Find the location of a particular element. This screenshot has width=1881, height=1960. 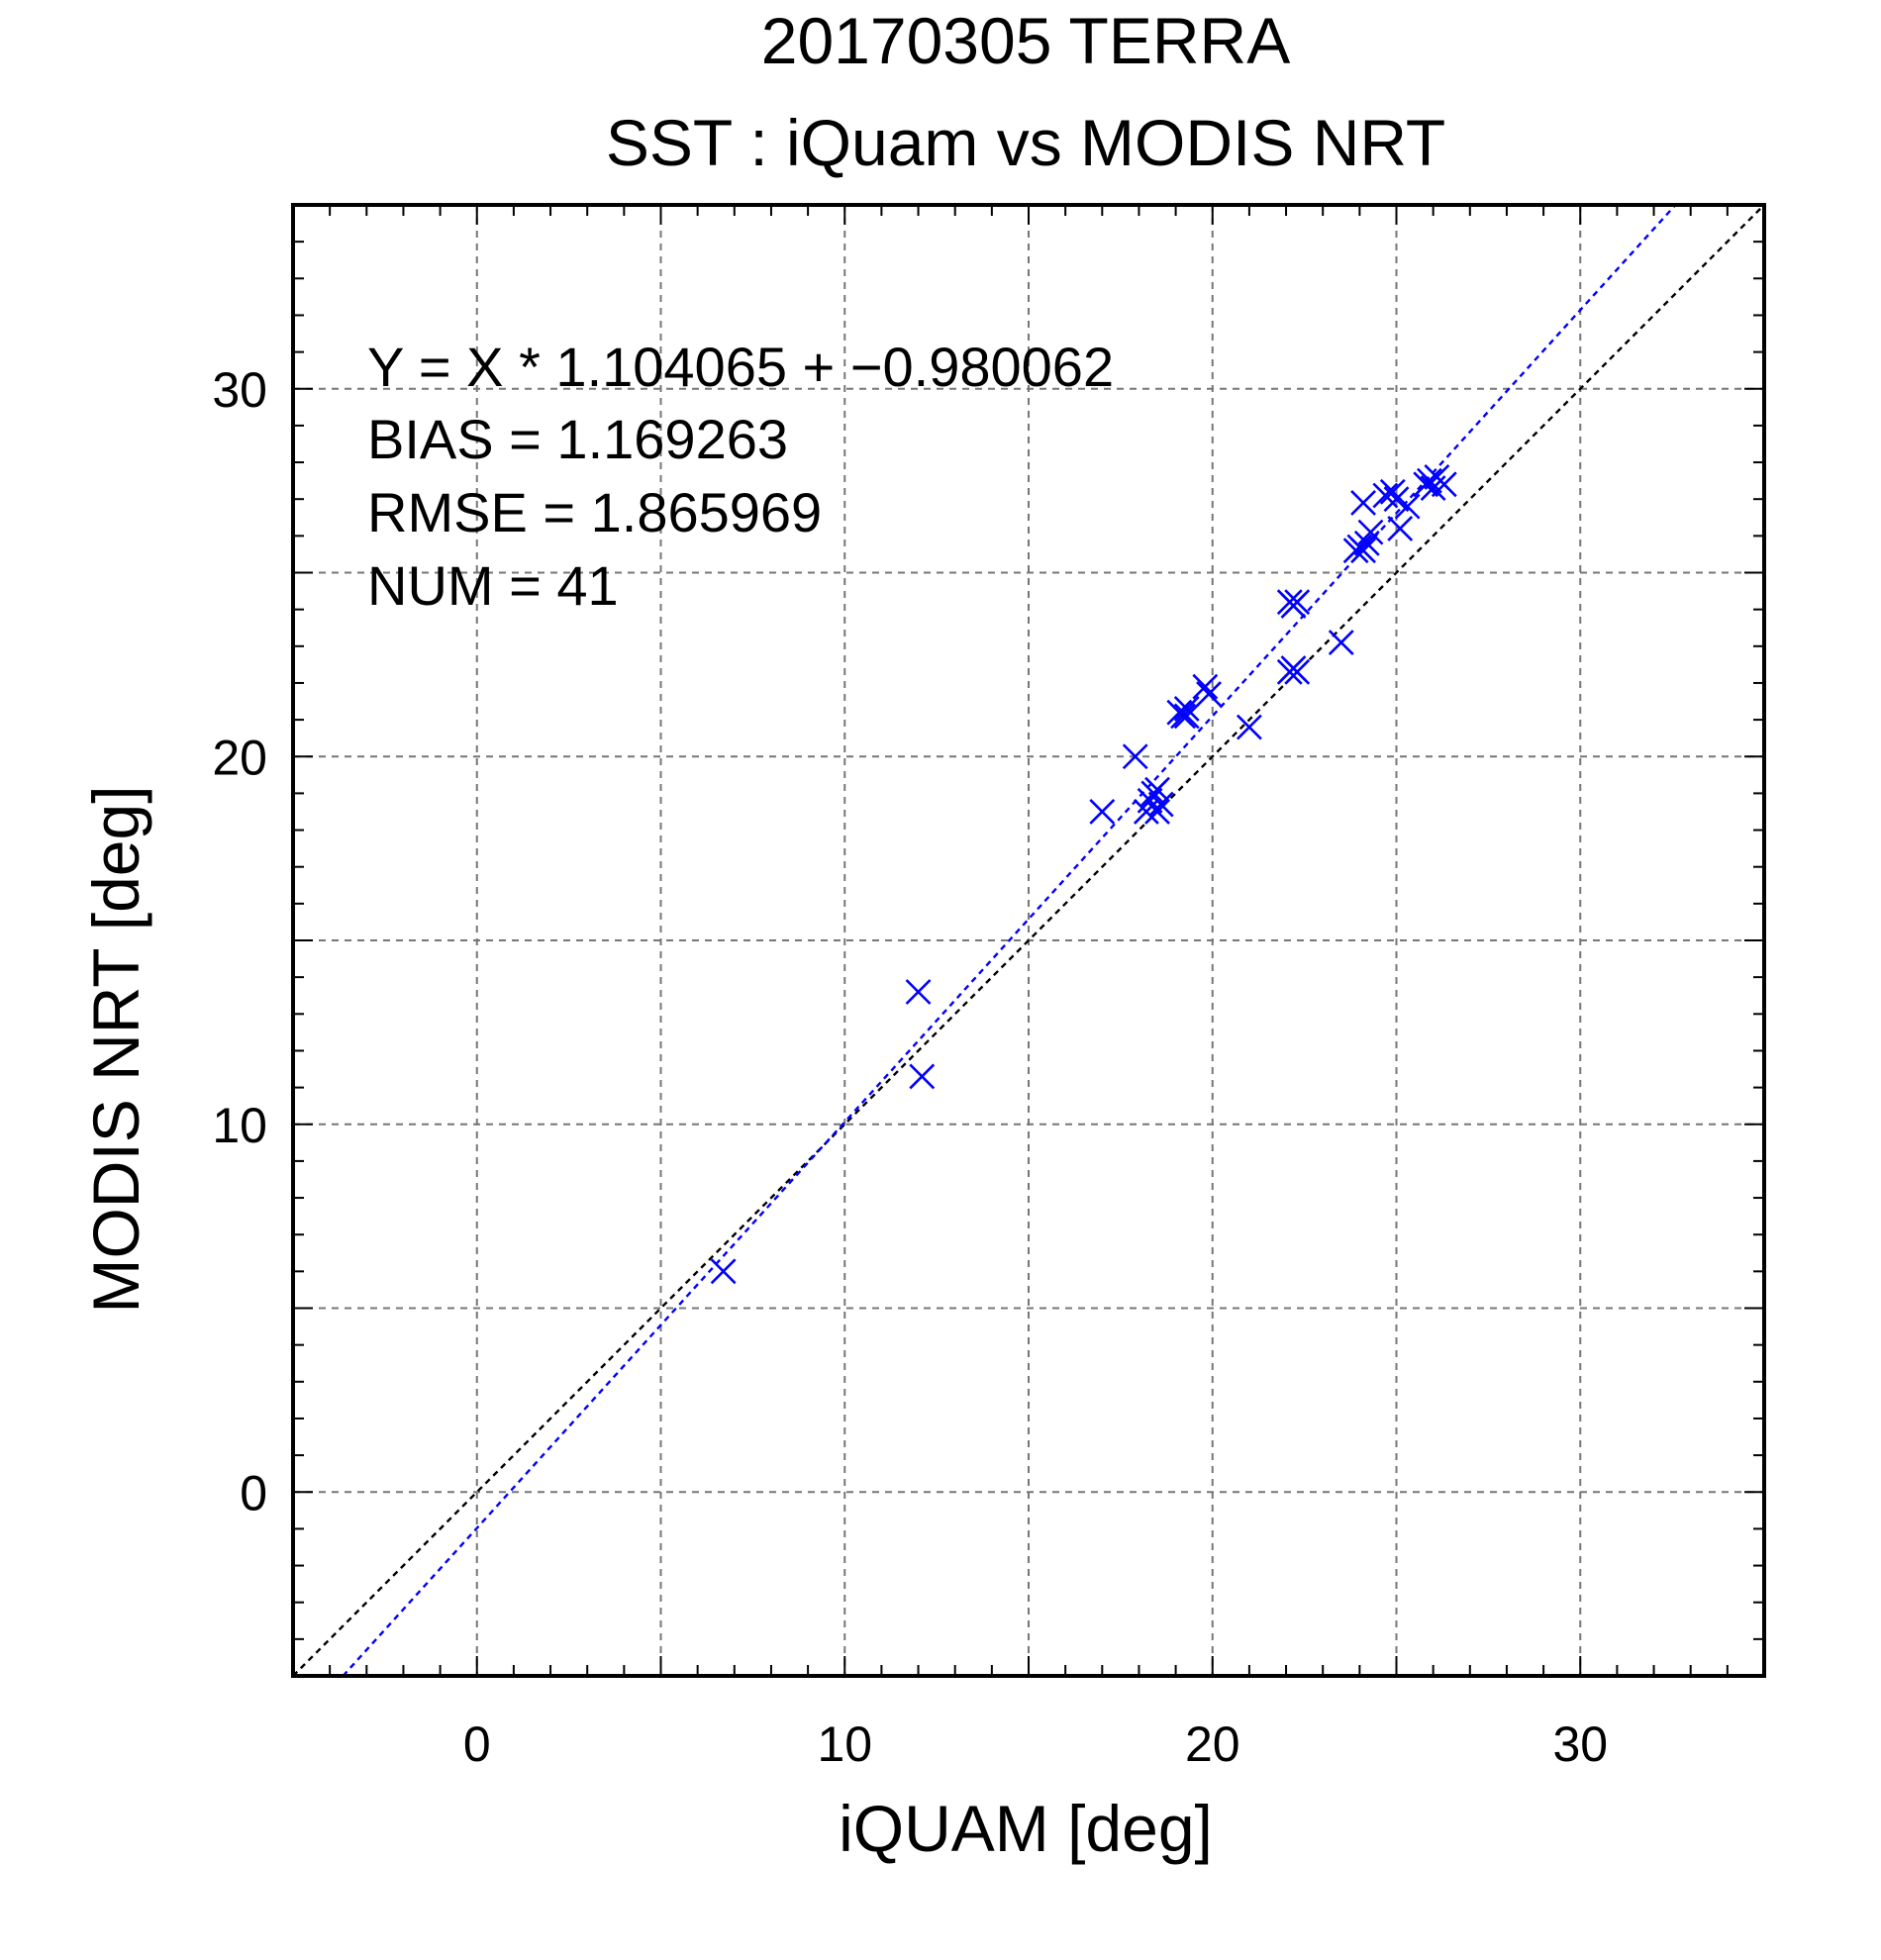

bias-stat: BIAS = 1.169263 is located at coordinates (577, 439).